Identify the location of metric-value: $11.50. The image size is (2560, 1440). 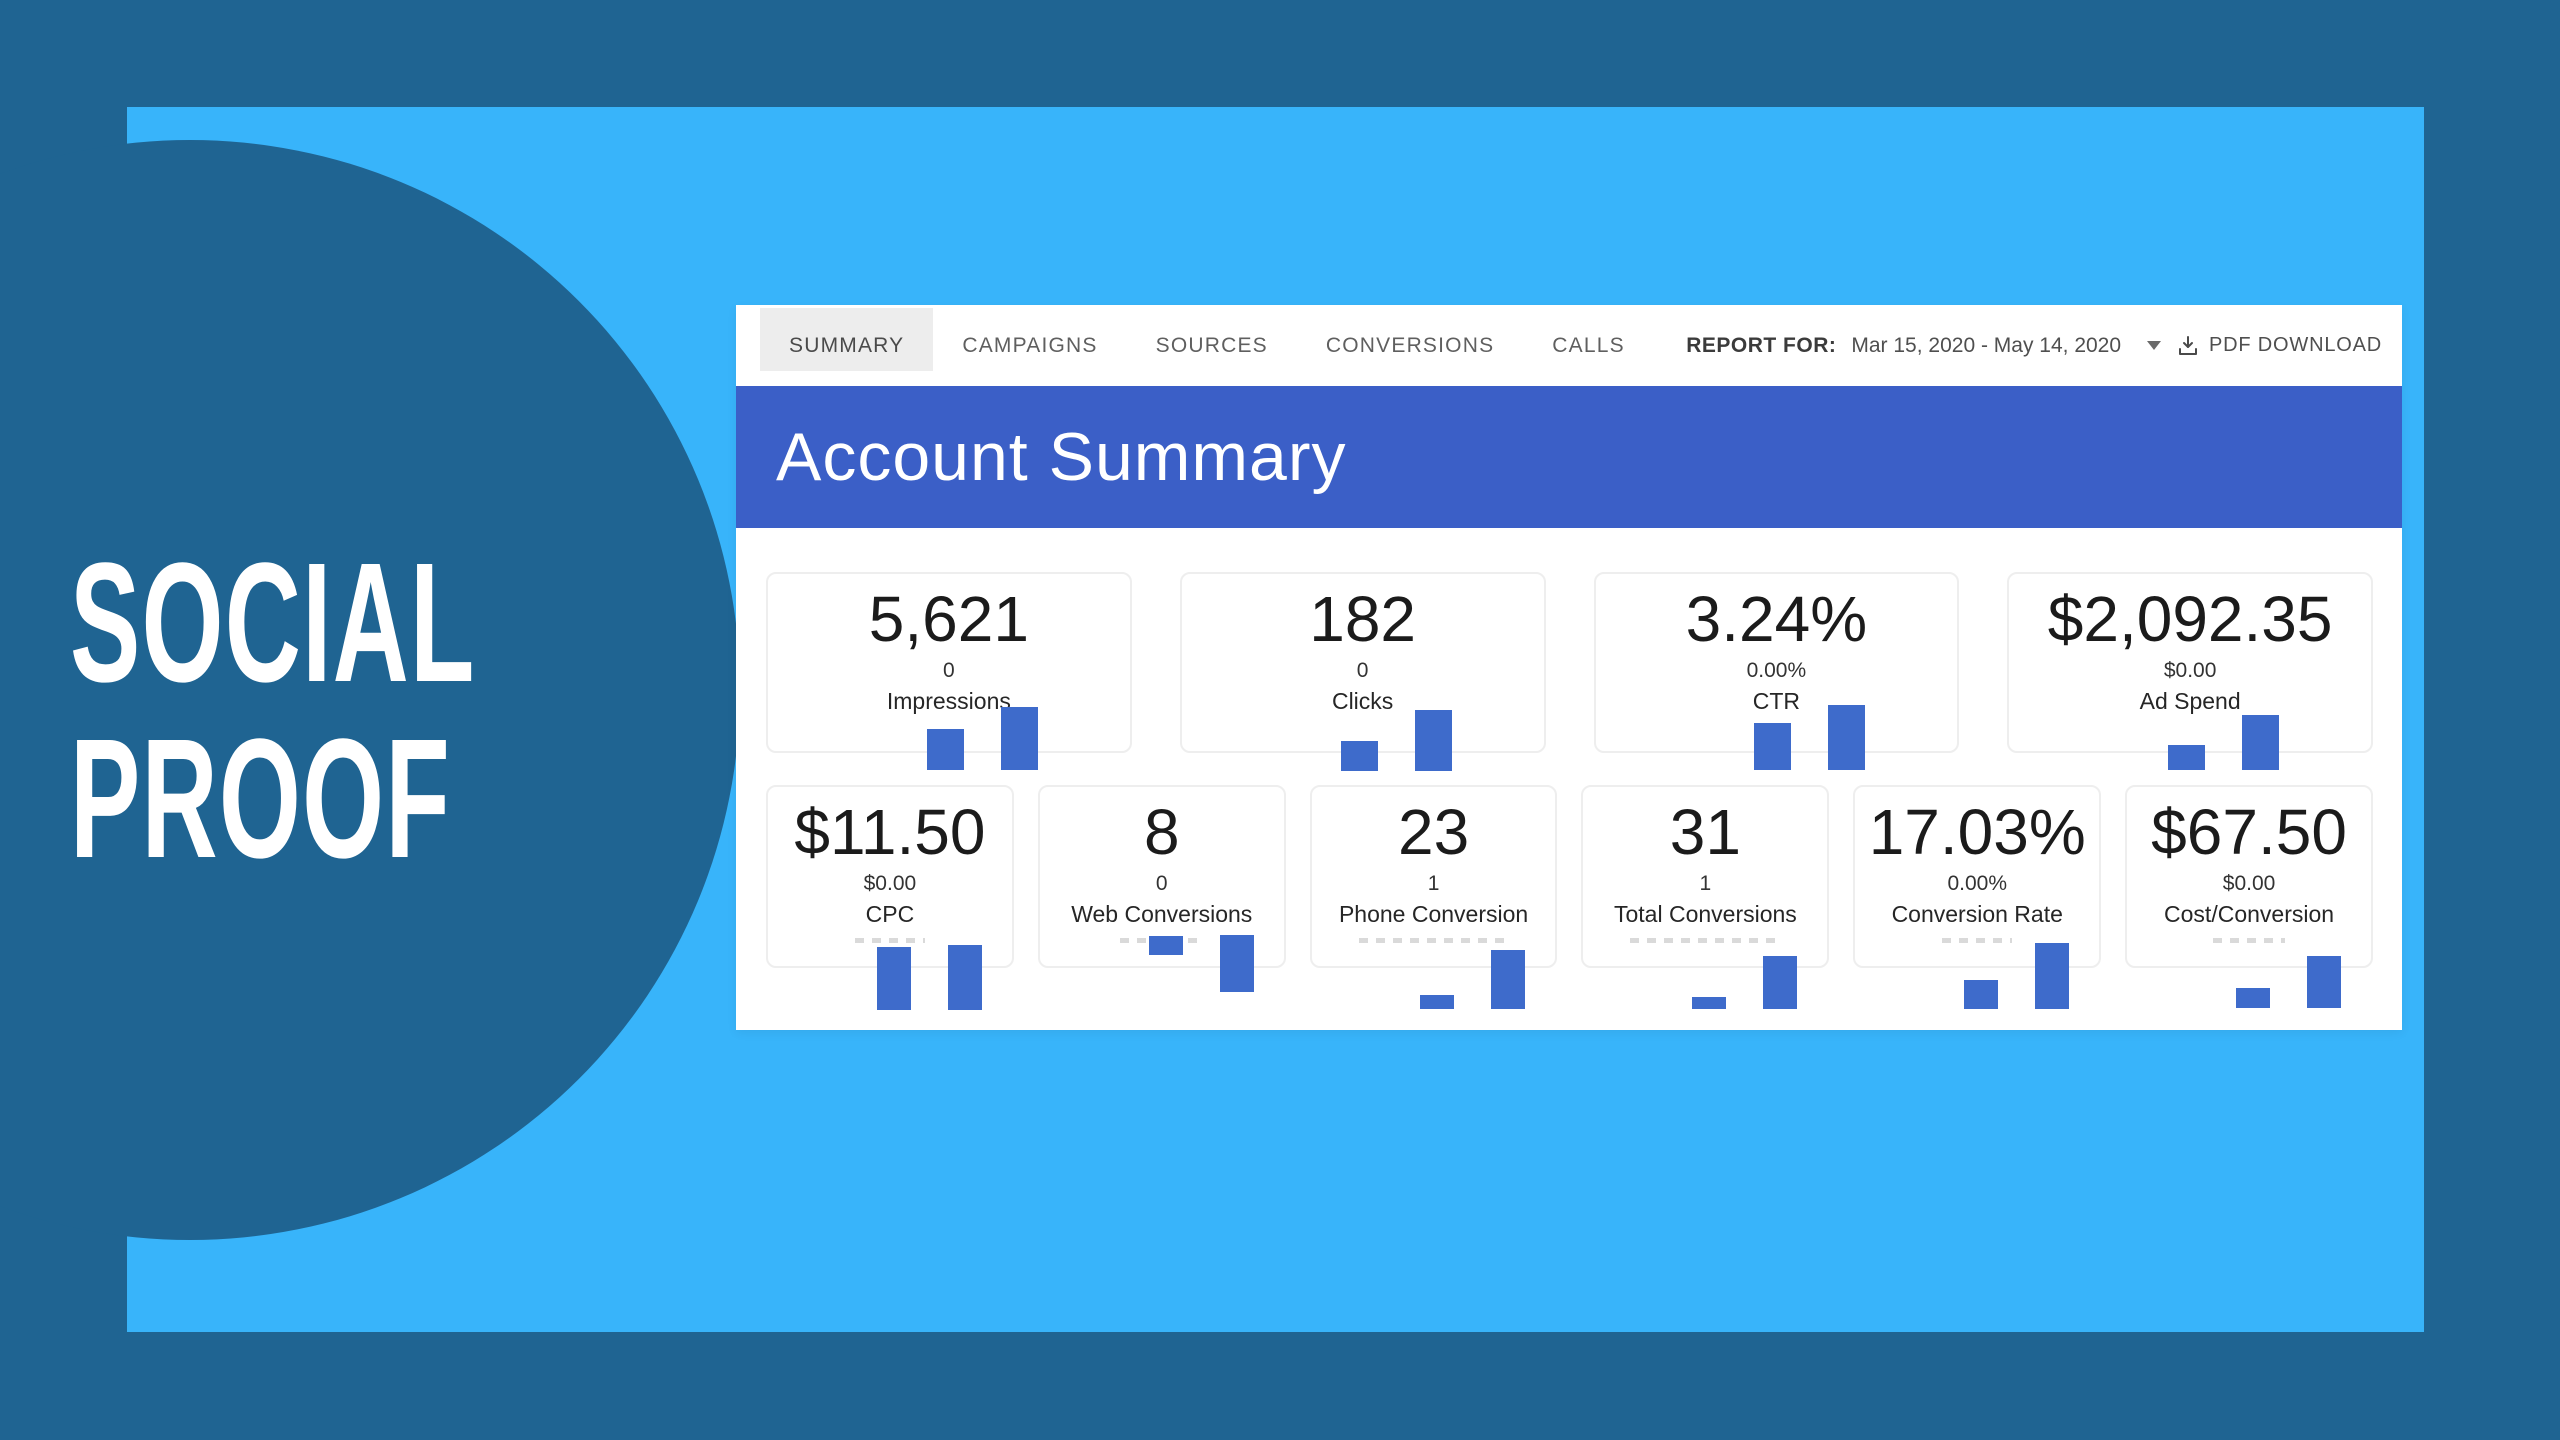
(890, 832).